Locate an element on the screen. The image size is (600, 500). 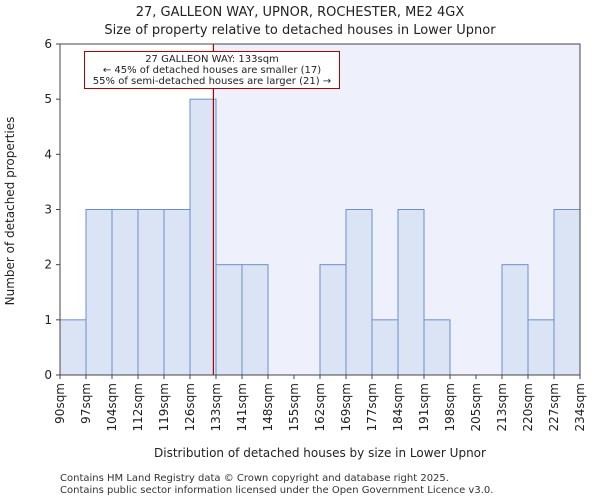
x-tick-label: 90sqm is located at coordinates (60, 403).